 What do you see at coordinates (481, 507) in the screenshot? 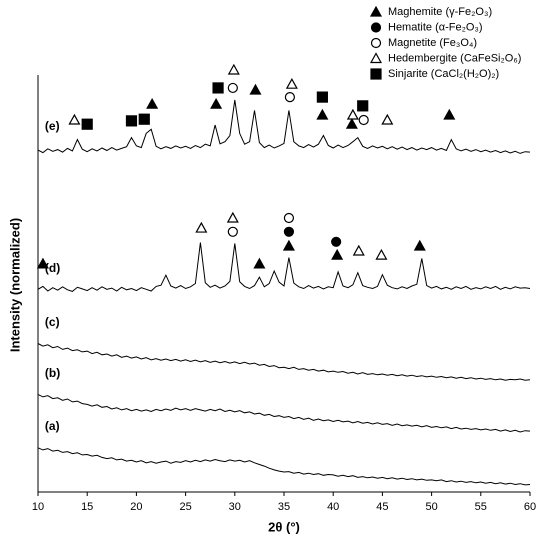
I see `x-tick-label: 55` at bounding box center [481, 507].